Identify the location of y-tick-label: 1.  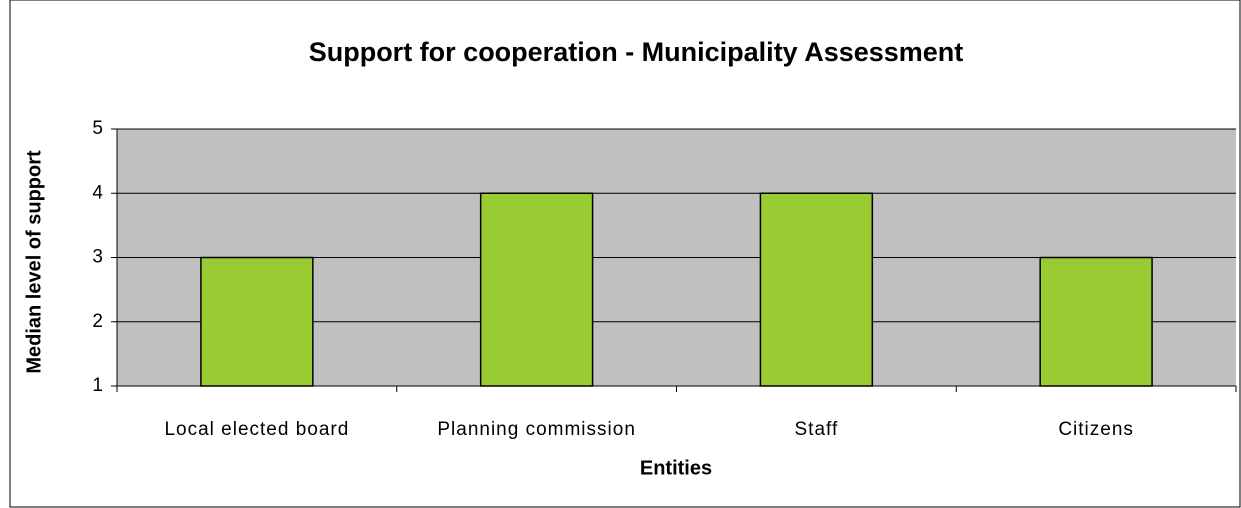
(97, 385).